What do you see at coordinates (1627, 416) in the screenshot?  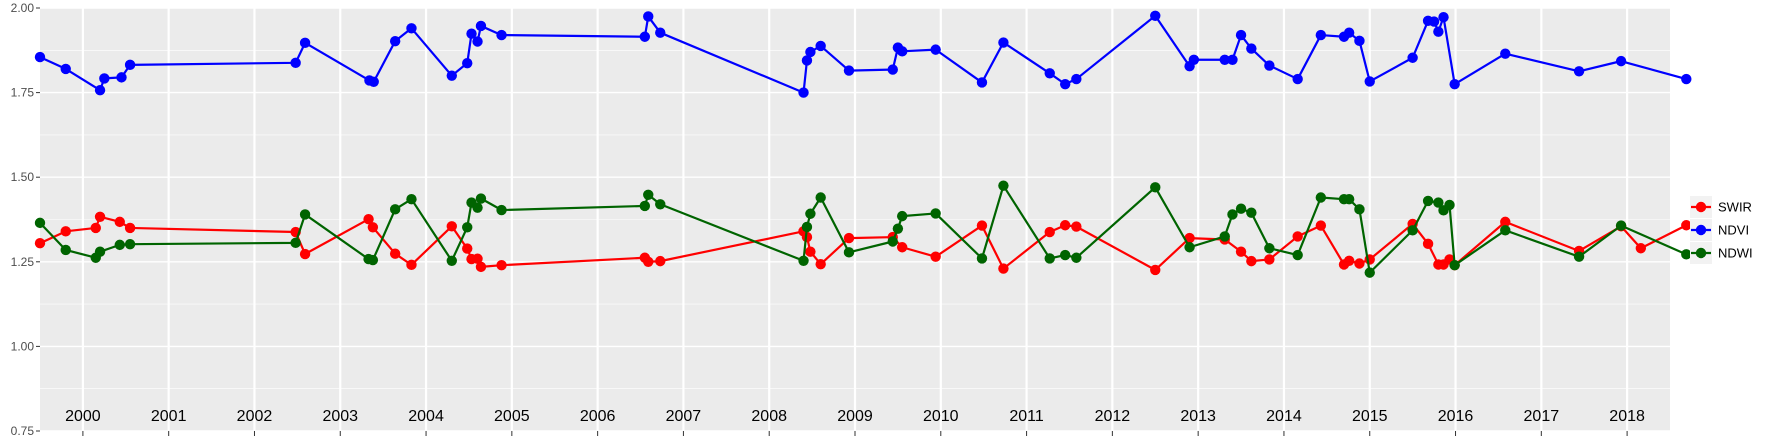 I see `year-label: 2018` at bounding box center [1627, 416].